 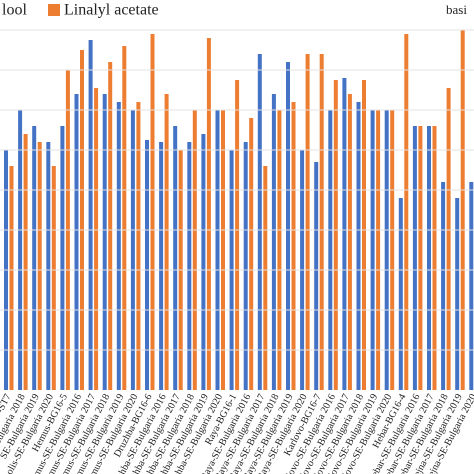 What do you see at coordinates (456, 9) in the screenshot?
I see `subtitle: basi` at bounding box center [456, 9].